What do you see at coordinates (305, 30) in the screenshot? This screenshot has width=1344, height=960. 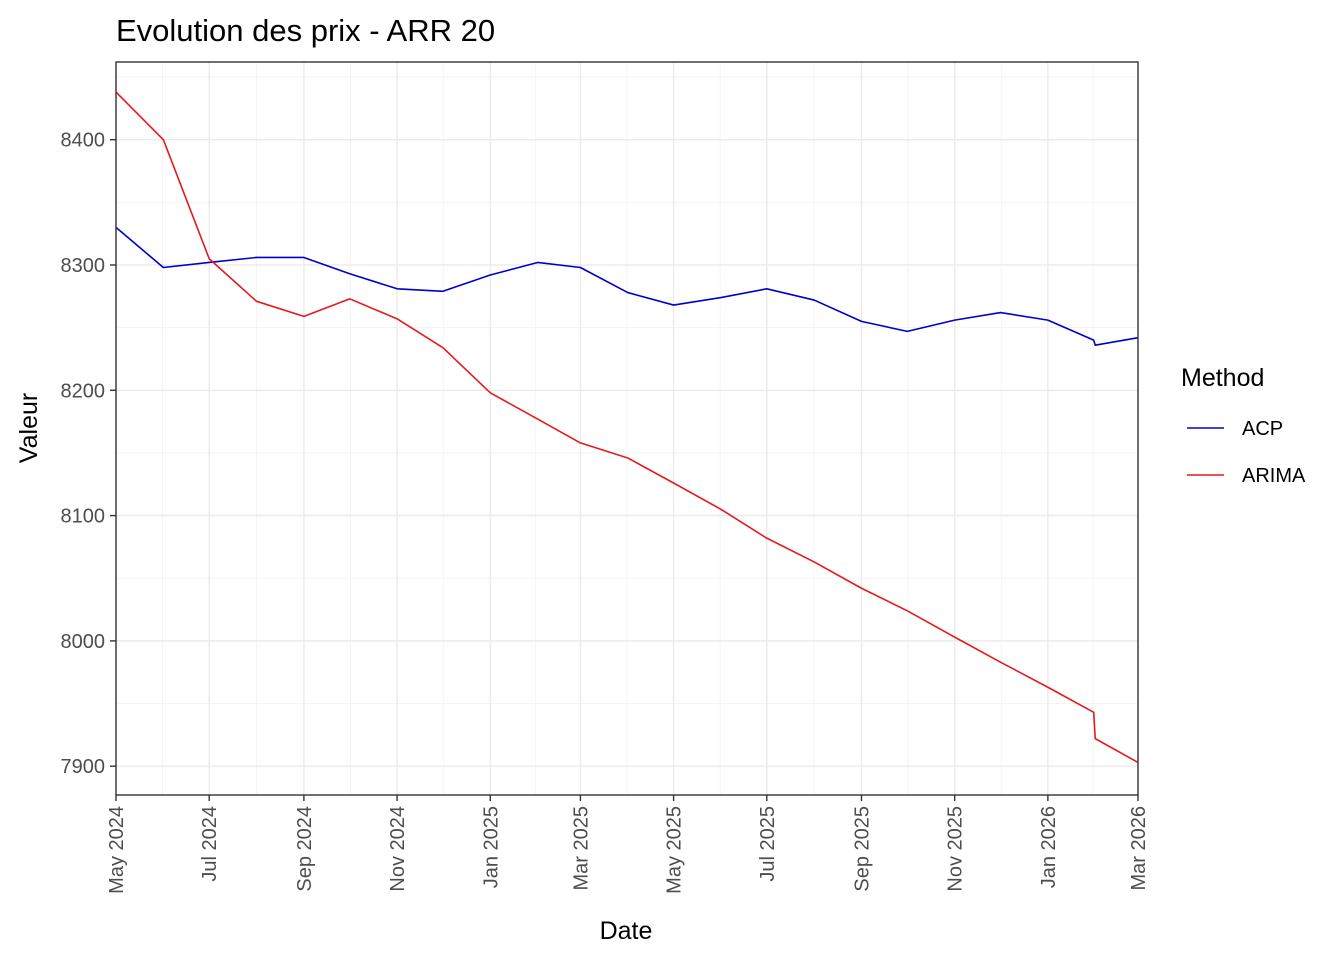 I see `chart-title: Evolution des prix - ARR 20` at bounding box center [305, 30].